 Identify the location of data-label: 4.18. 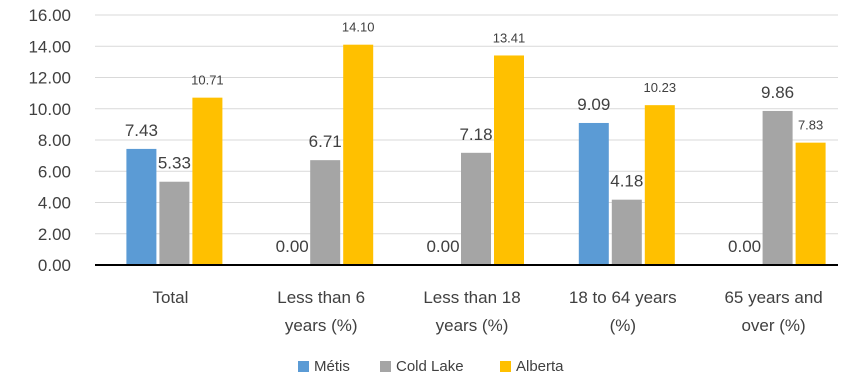
(626, 181).